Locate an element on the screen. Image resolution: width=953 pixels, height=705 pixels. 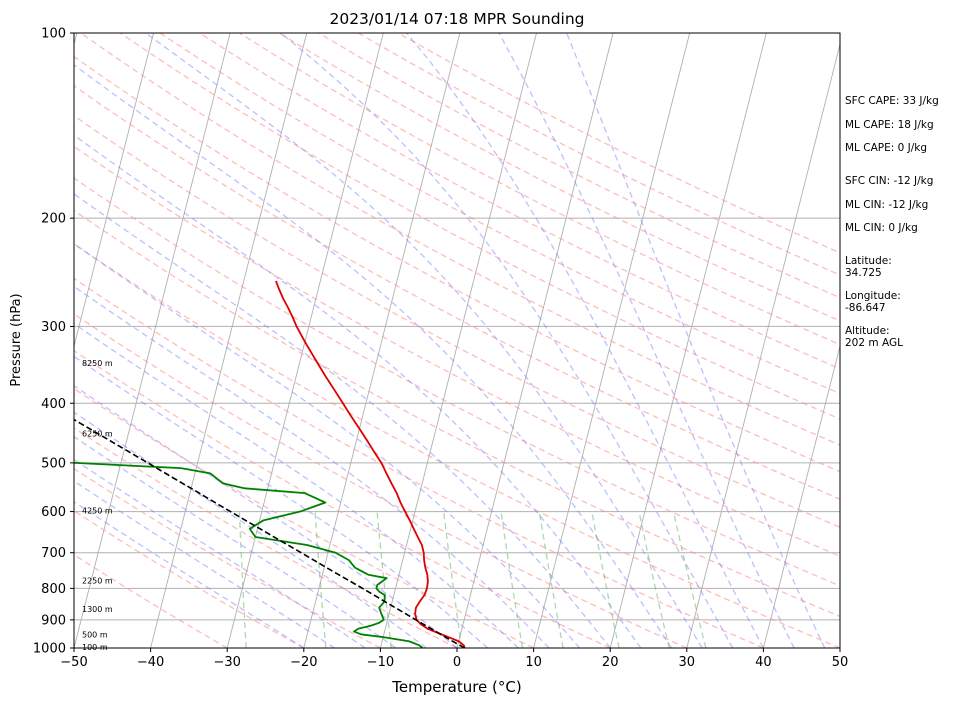
height-label: 1300 m is located at coordinates (97, 609).